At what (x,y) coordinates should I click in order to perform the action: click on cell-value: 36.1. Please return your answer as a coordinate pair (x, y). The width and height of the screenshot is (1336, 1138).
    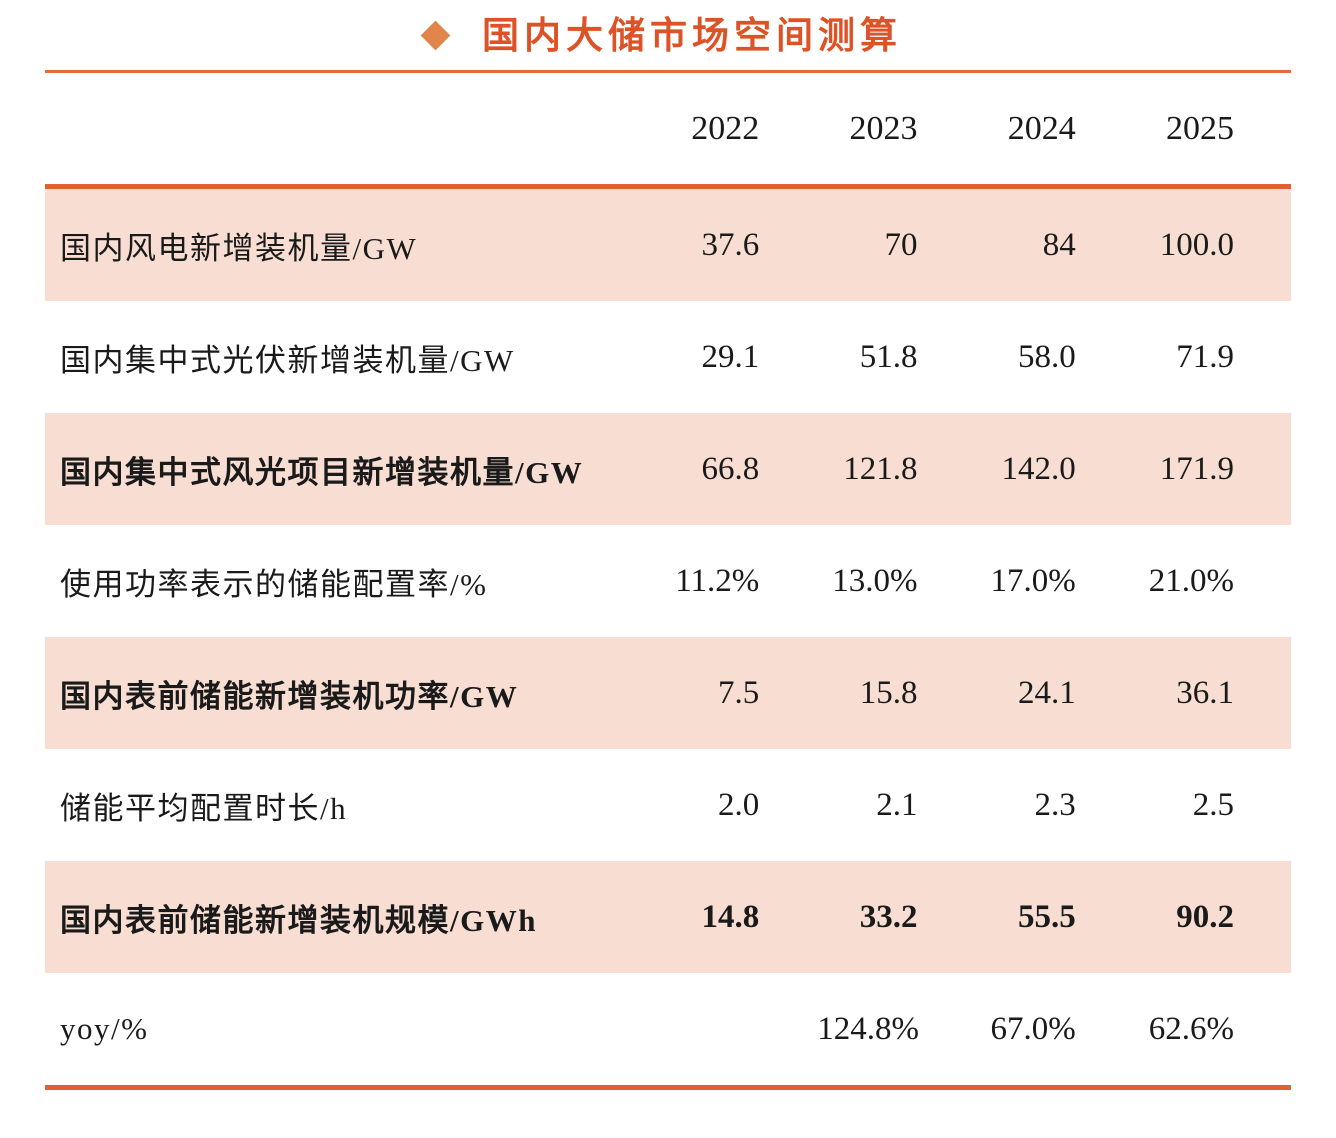
    Looking at the image, I should click on (1211, 693).